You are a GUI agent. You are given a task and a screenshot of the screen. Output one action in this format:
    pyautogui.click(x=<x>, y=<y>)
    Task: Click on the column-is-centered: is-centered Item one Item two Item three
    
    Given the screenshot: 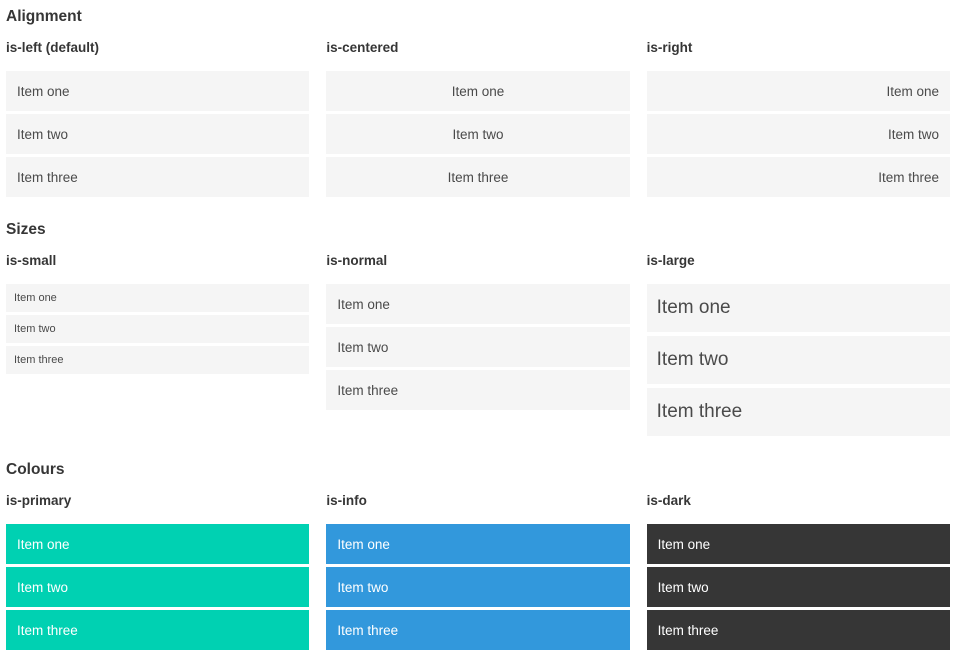 What is the action you would take?
    pyautogui.click(x=478, y=120)
    